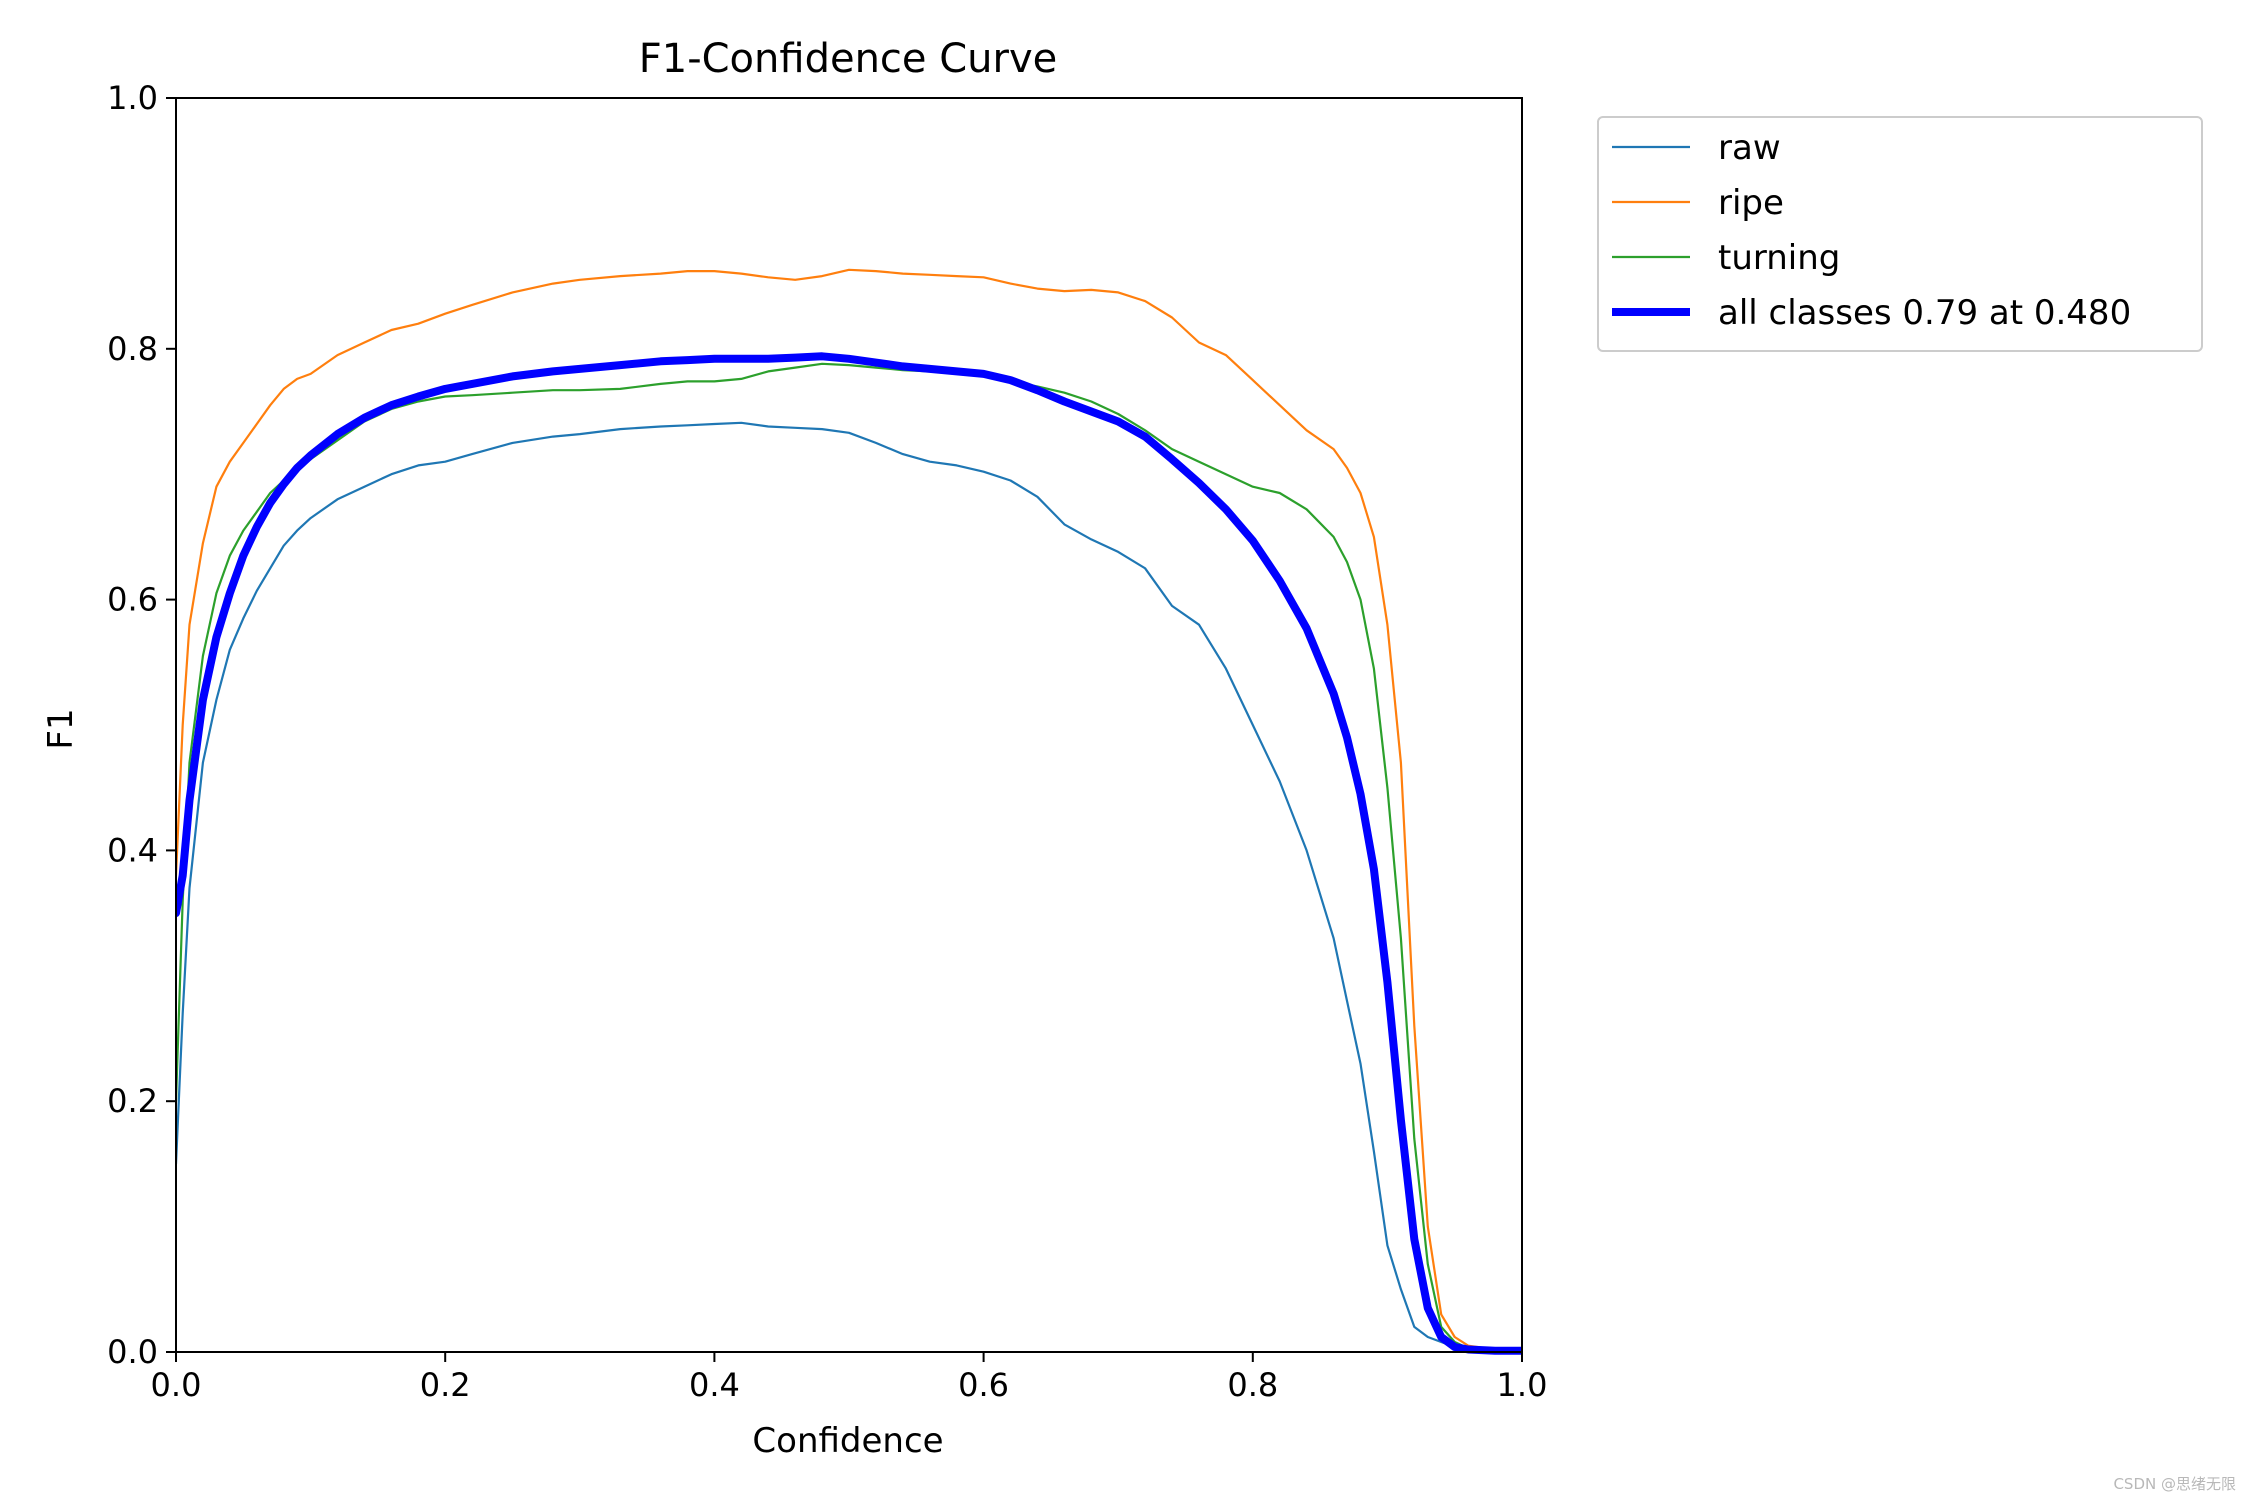  I want to click on legend-box, so click(1900, 234).